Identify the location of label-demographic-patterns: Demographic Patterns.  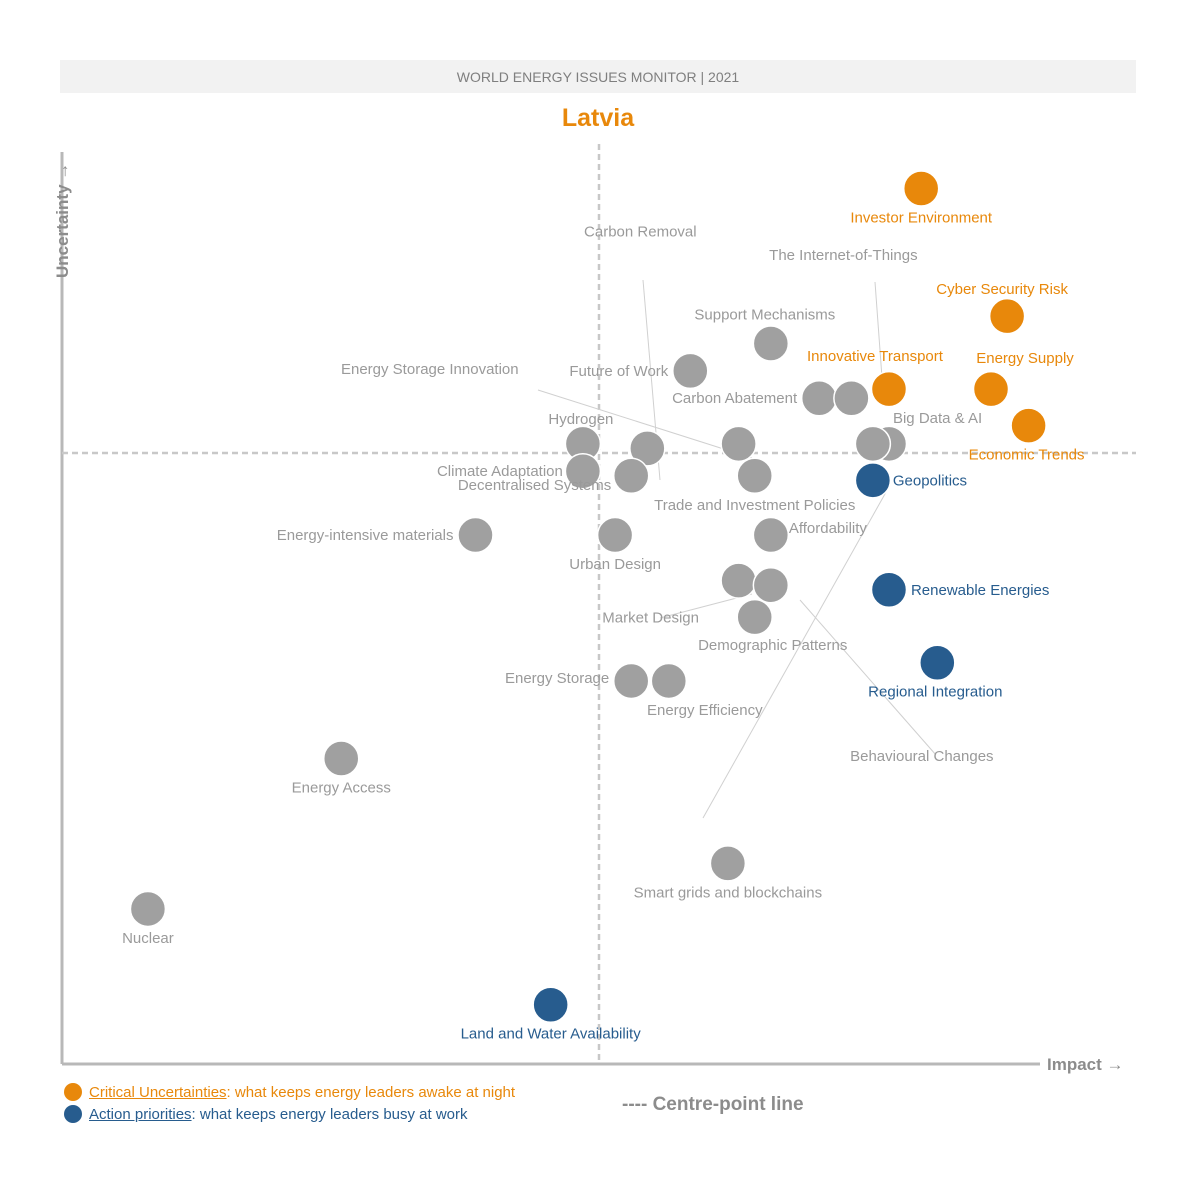
(772, 645).